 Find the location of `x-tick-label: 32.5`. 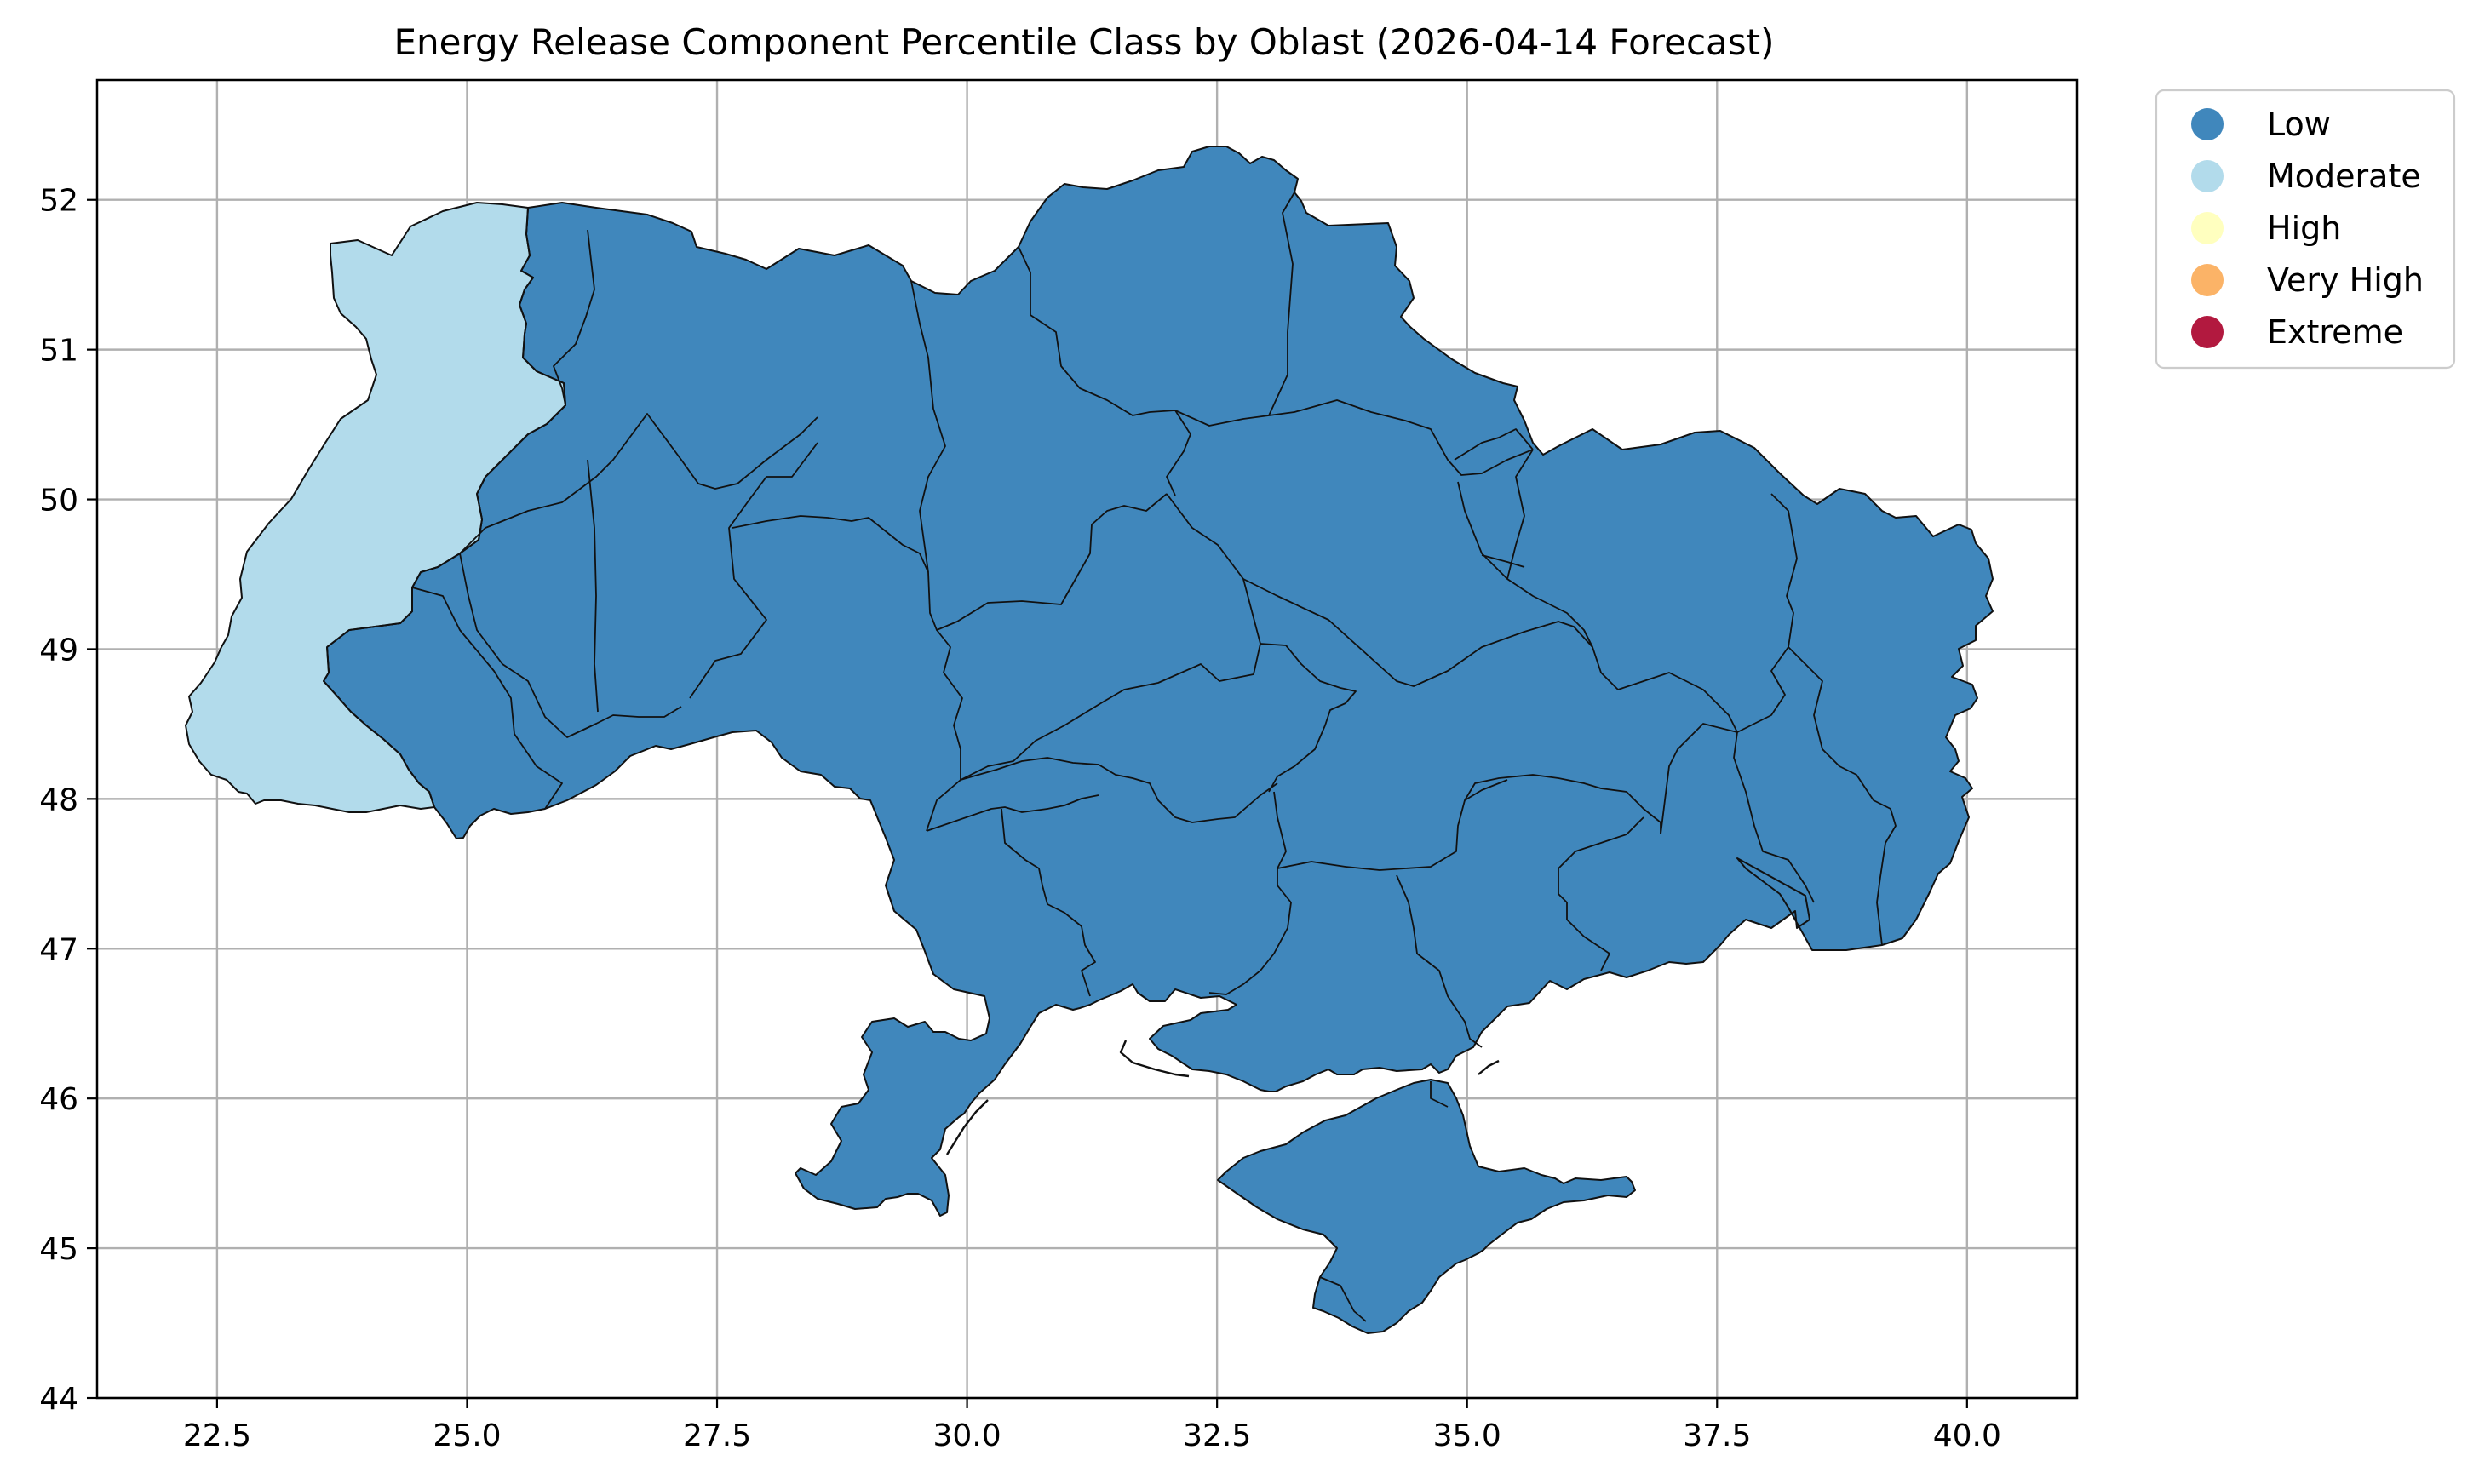

x-tick-label: 32.5 is located at coordinates (1217, 1436).